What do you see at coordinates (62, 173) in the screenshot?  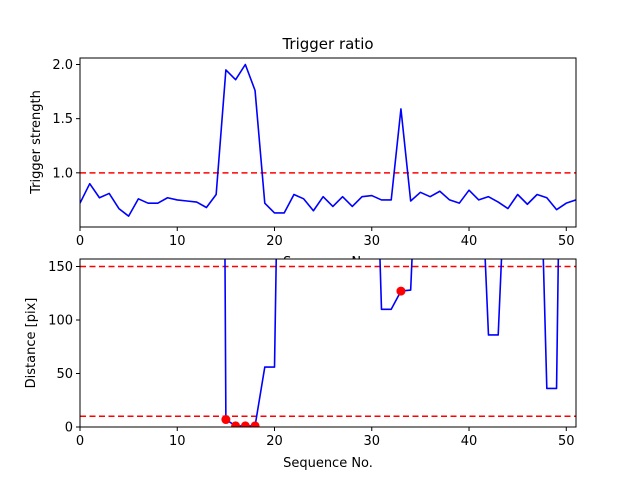 I see `y-tick-label: 1.0` at bounding box center [62, 173].